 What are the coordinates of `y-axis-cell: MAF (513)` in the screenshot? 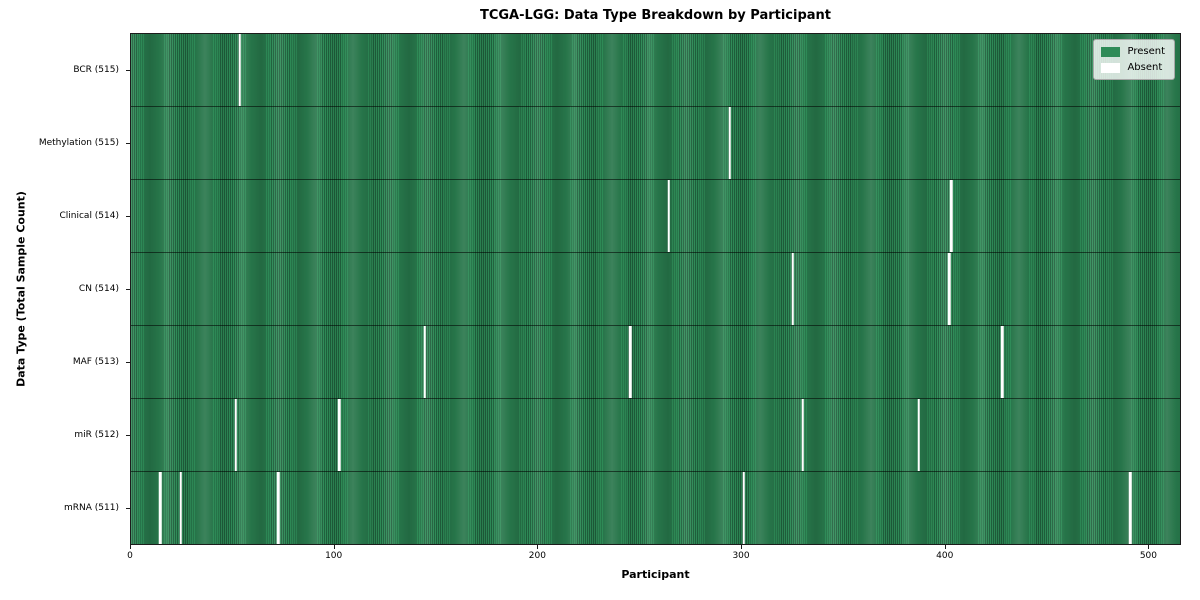 It's located at (65, 362).